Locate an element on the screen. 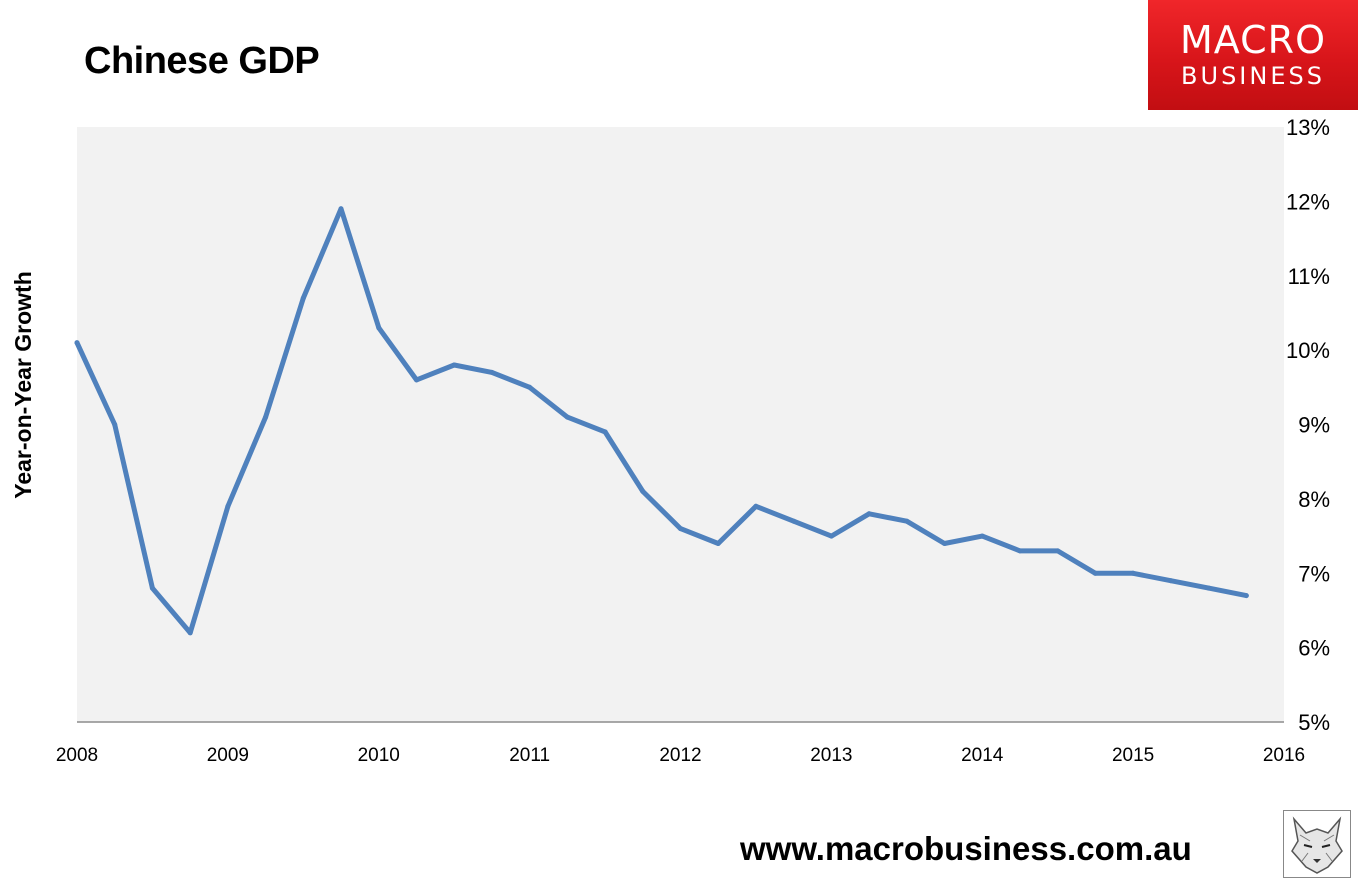 This screenshot has width=1358, height=883. x-tick-labels: 2008 2009 2010 2011 2012 2013 2014 2015 2016 is located at coordinates (680, 755).